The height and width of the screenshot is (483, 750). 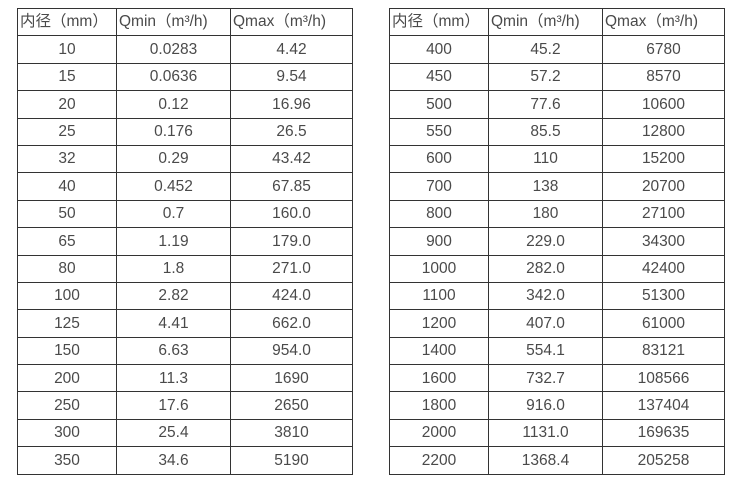 I want to click on table-row: 32 0.29 43.42, so click(x=185, y=159).